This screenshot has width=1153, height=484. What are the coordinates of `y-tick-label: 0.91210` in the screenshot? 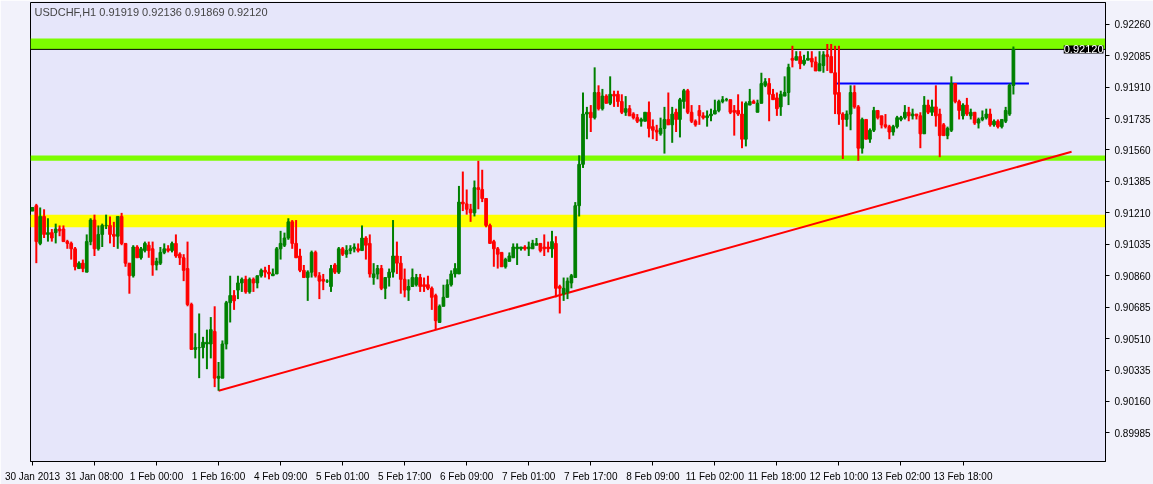 It's located at (1133, 213).